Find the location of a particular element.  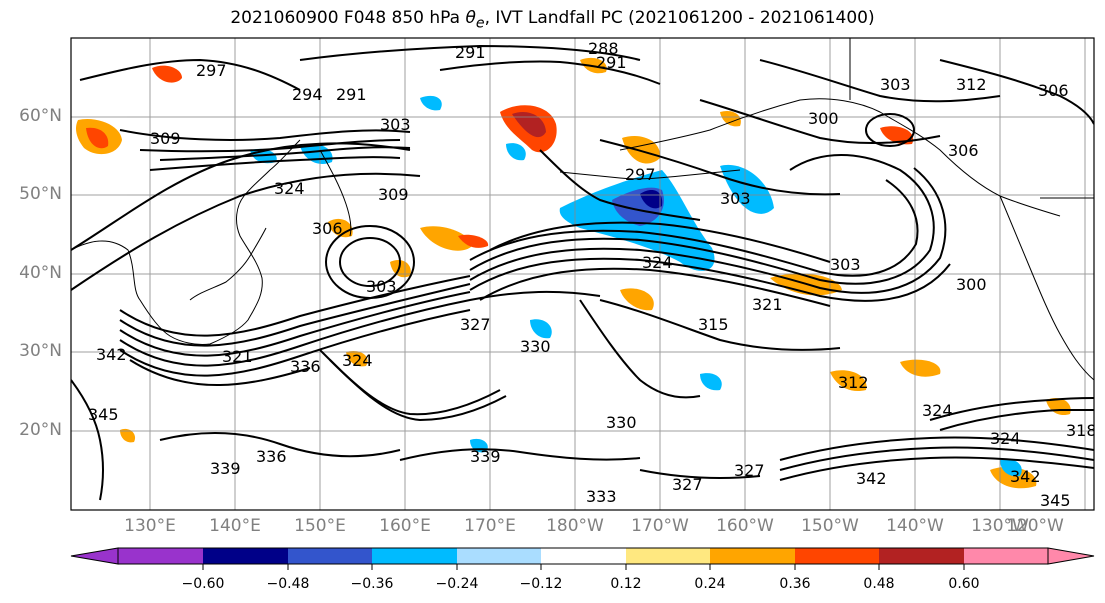

contour-label: 300 is located at coordinates (823, 118).